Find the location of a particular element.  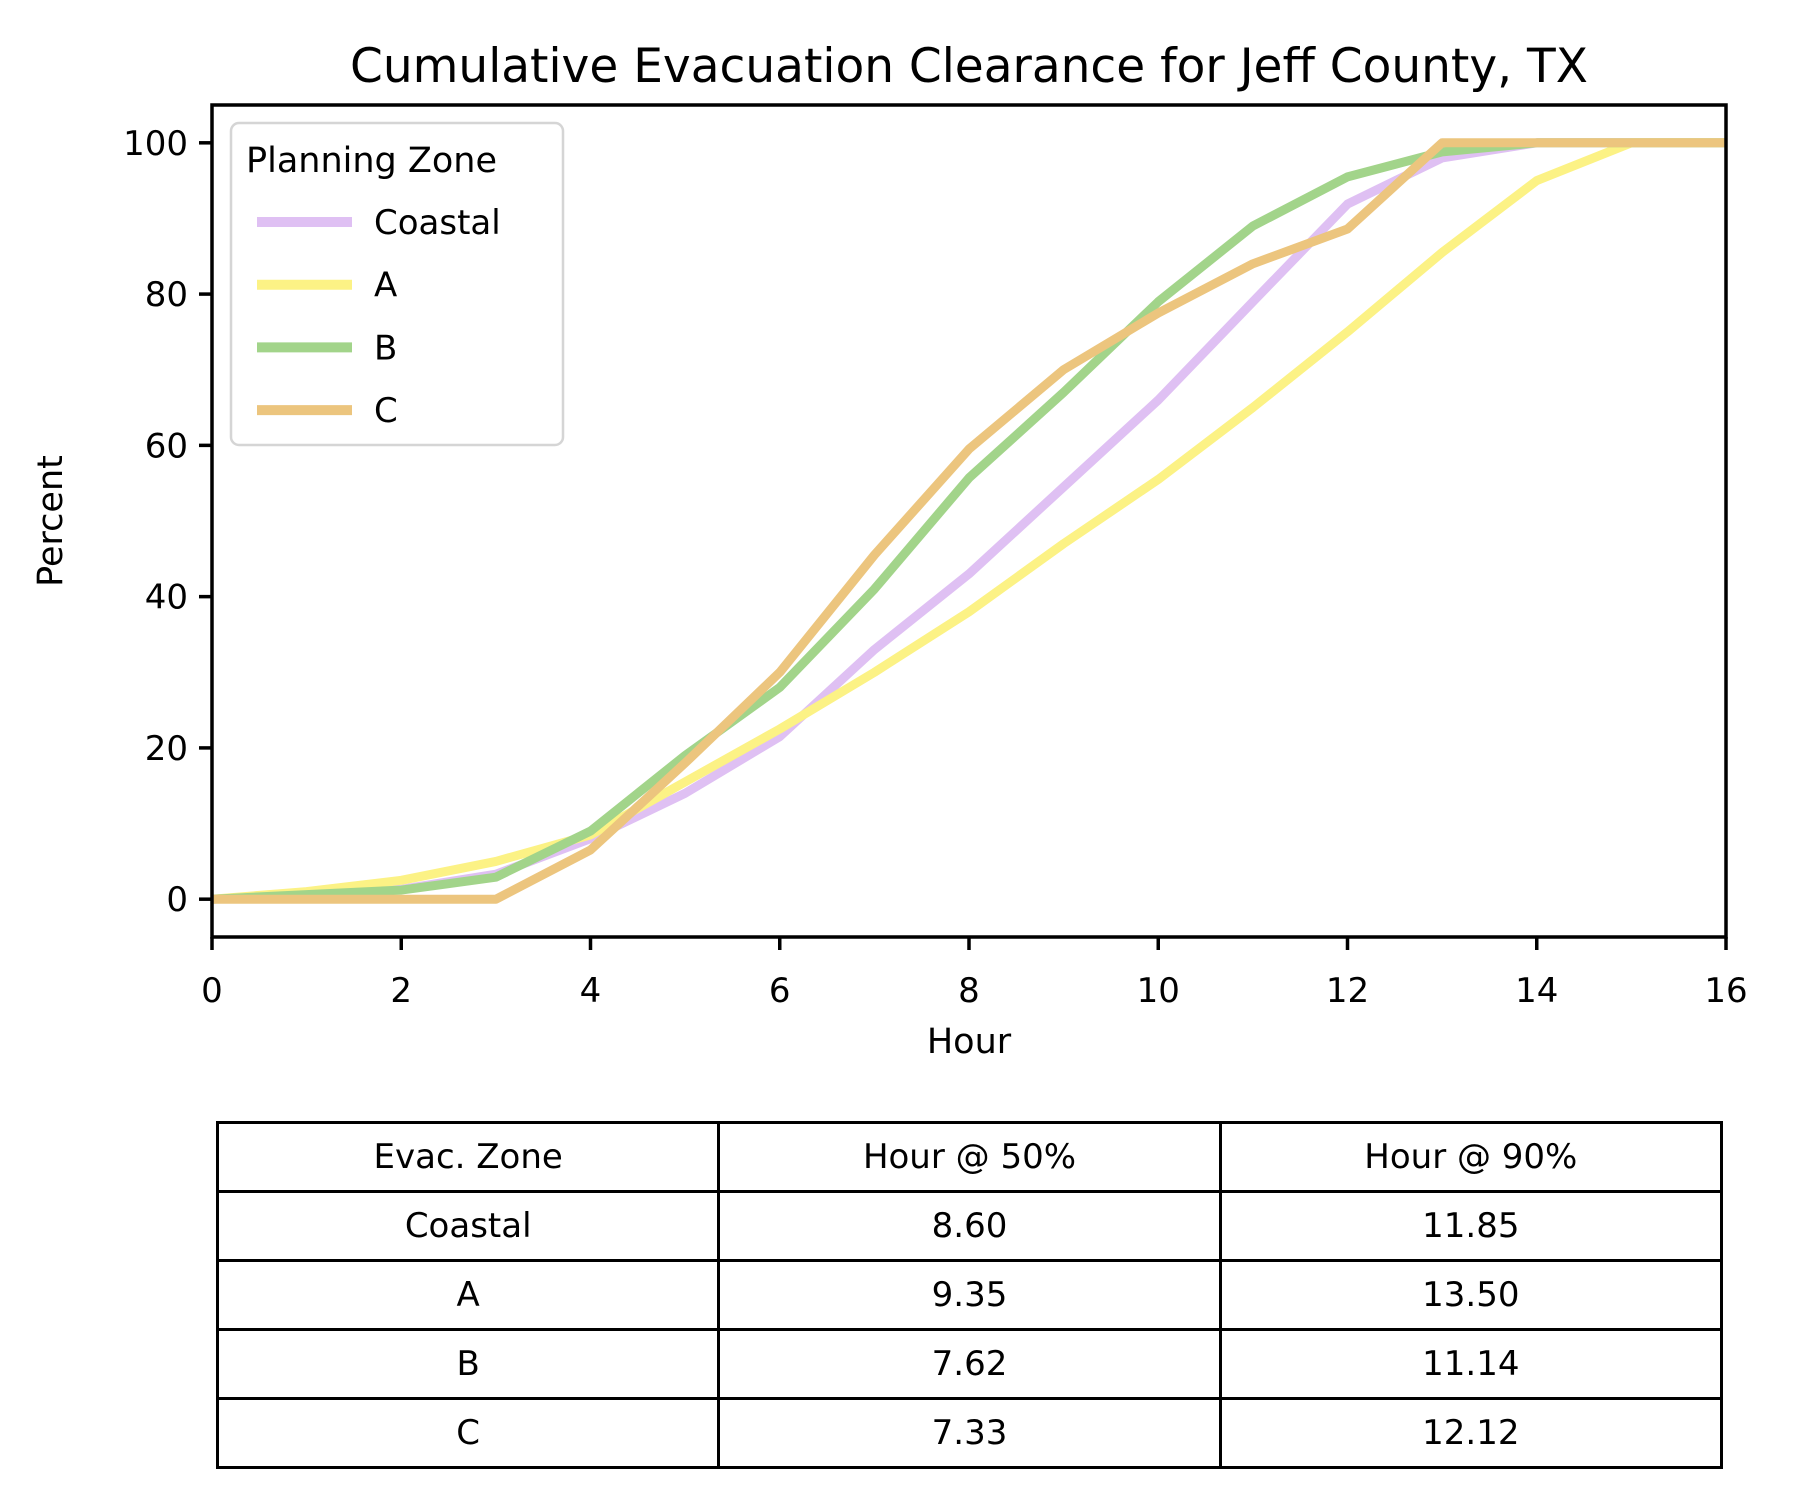

table-cell: 7.62 is located at coordinates (969, 1364).